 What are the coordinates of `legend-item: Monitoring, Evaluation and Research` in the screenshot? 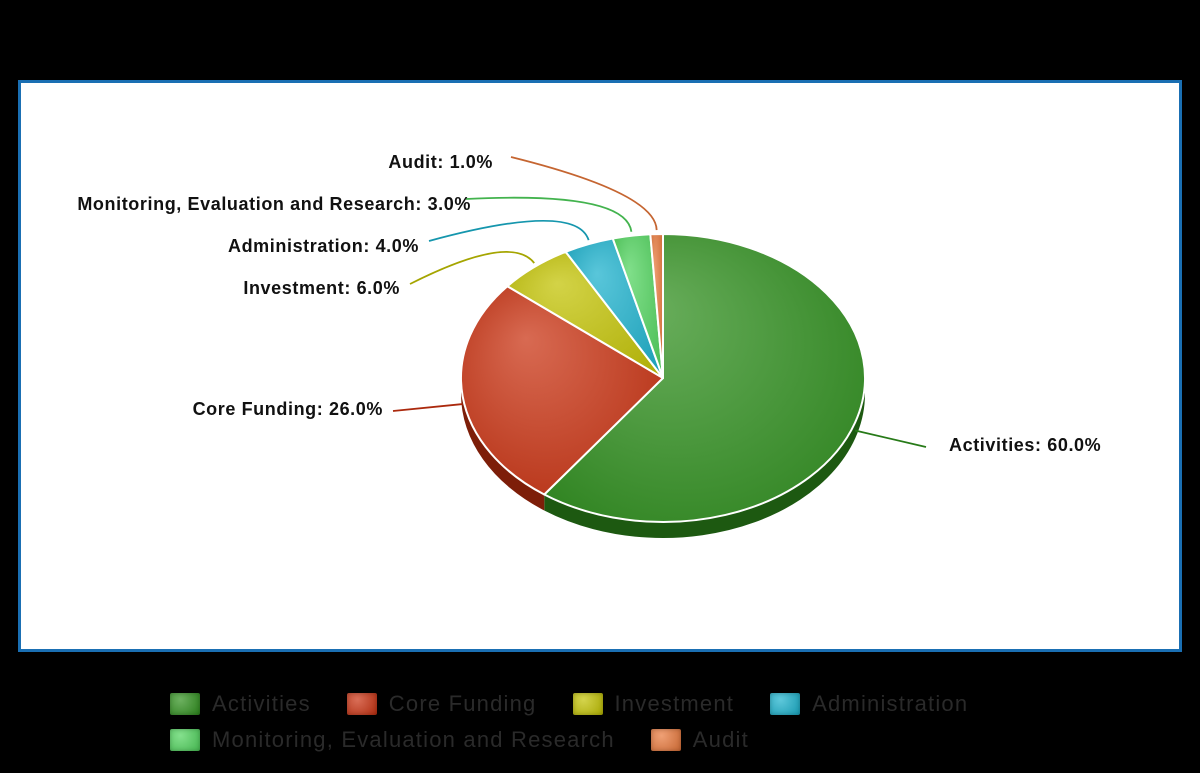 It's located at (392, 740).